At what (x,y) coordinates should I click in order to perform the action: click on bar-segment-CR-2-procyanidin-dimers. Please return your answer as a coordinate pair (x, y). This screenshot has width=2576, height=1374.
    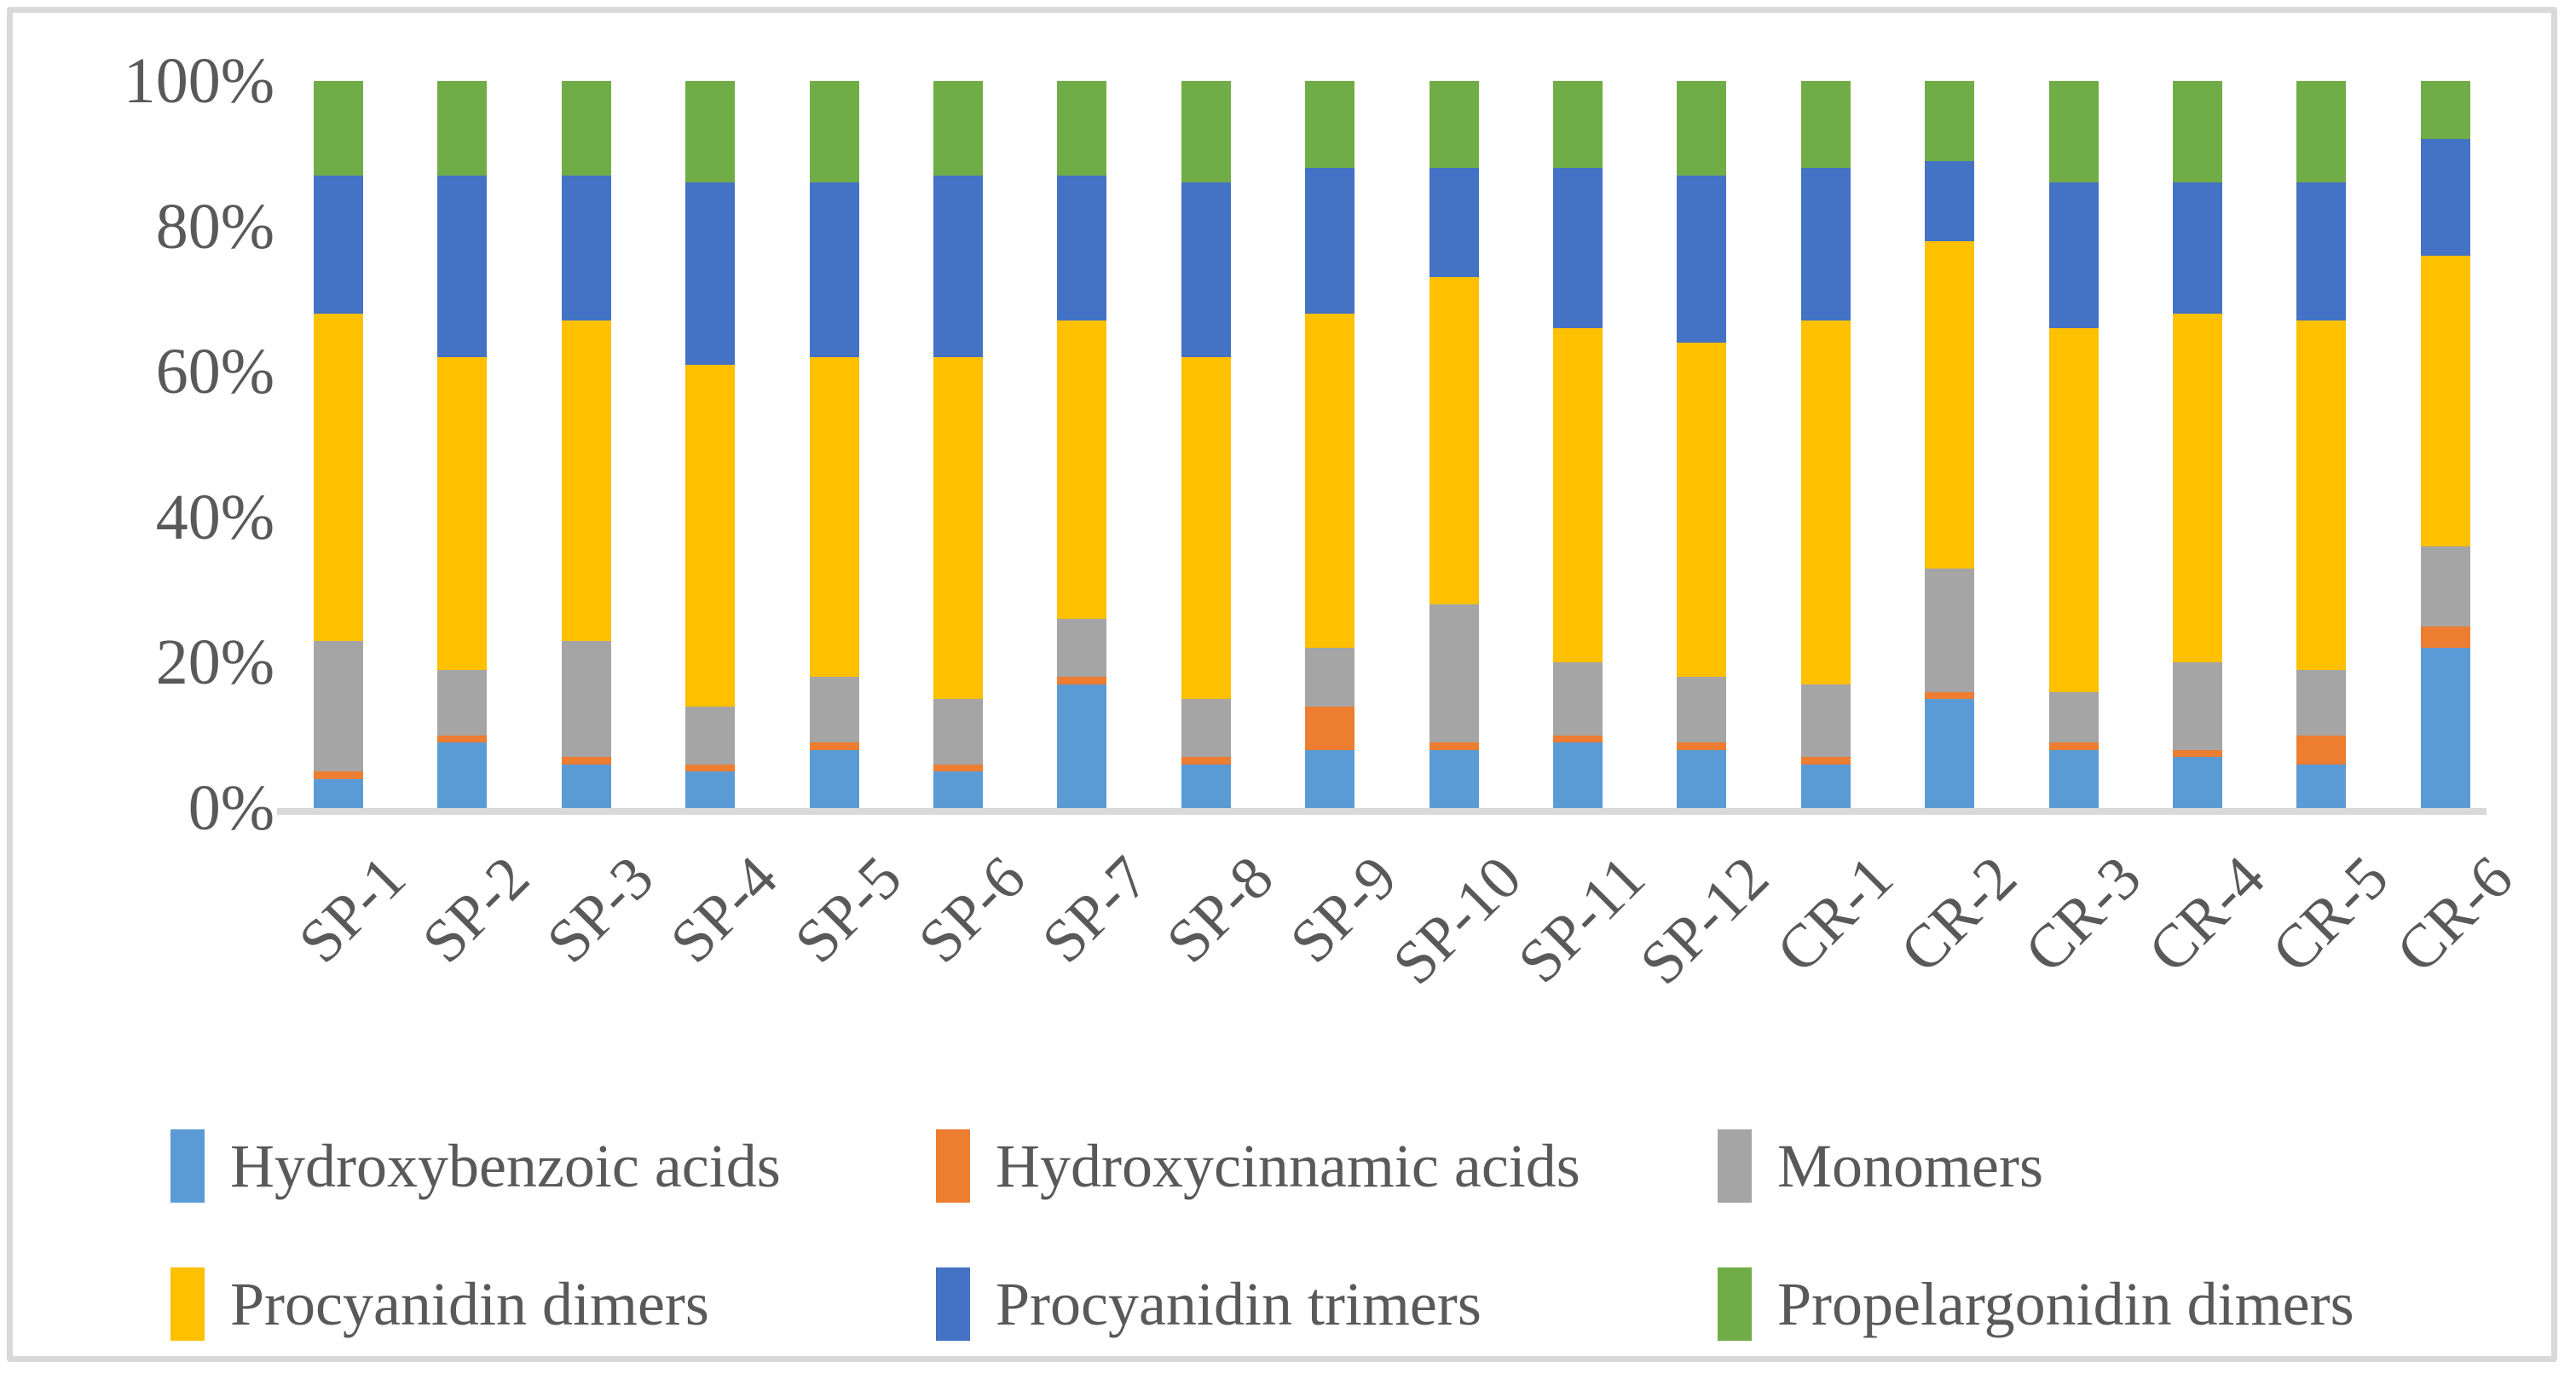
    Looking at the image, I should click on (1950, 404).